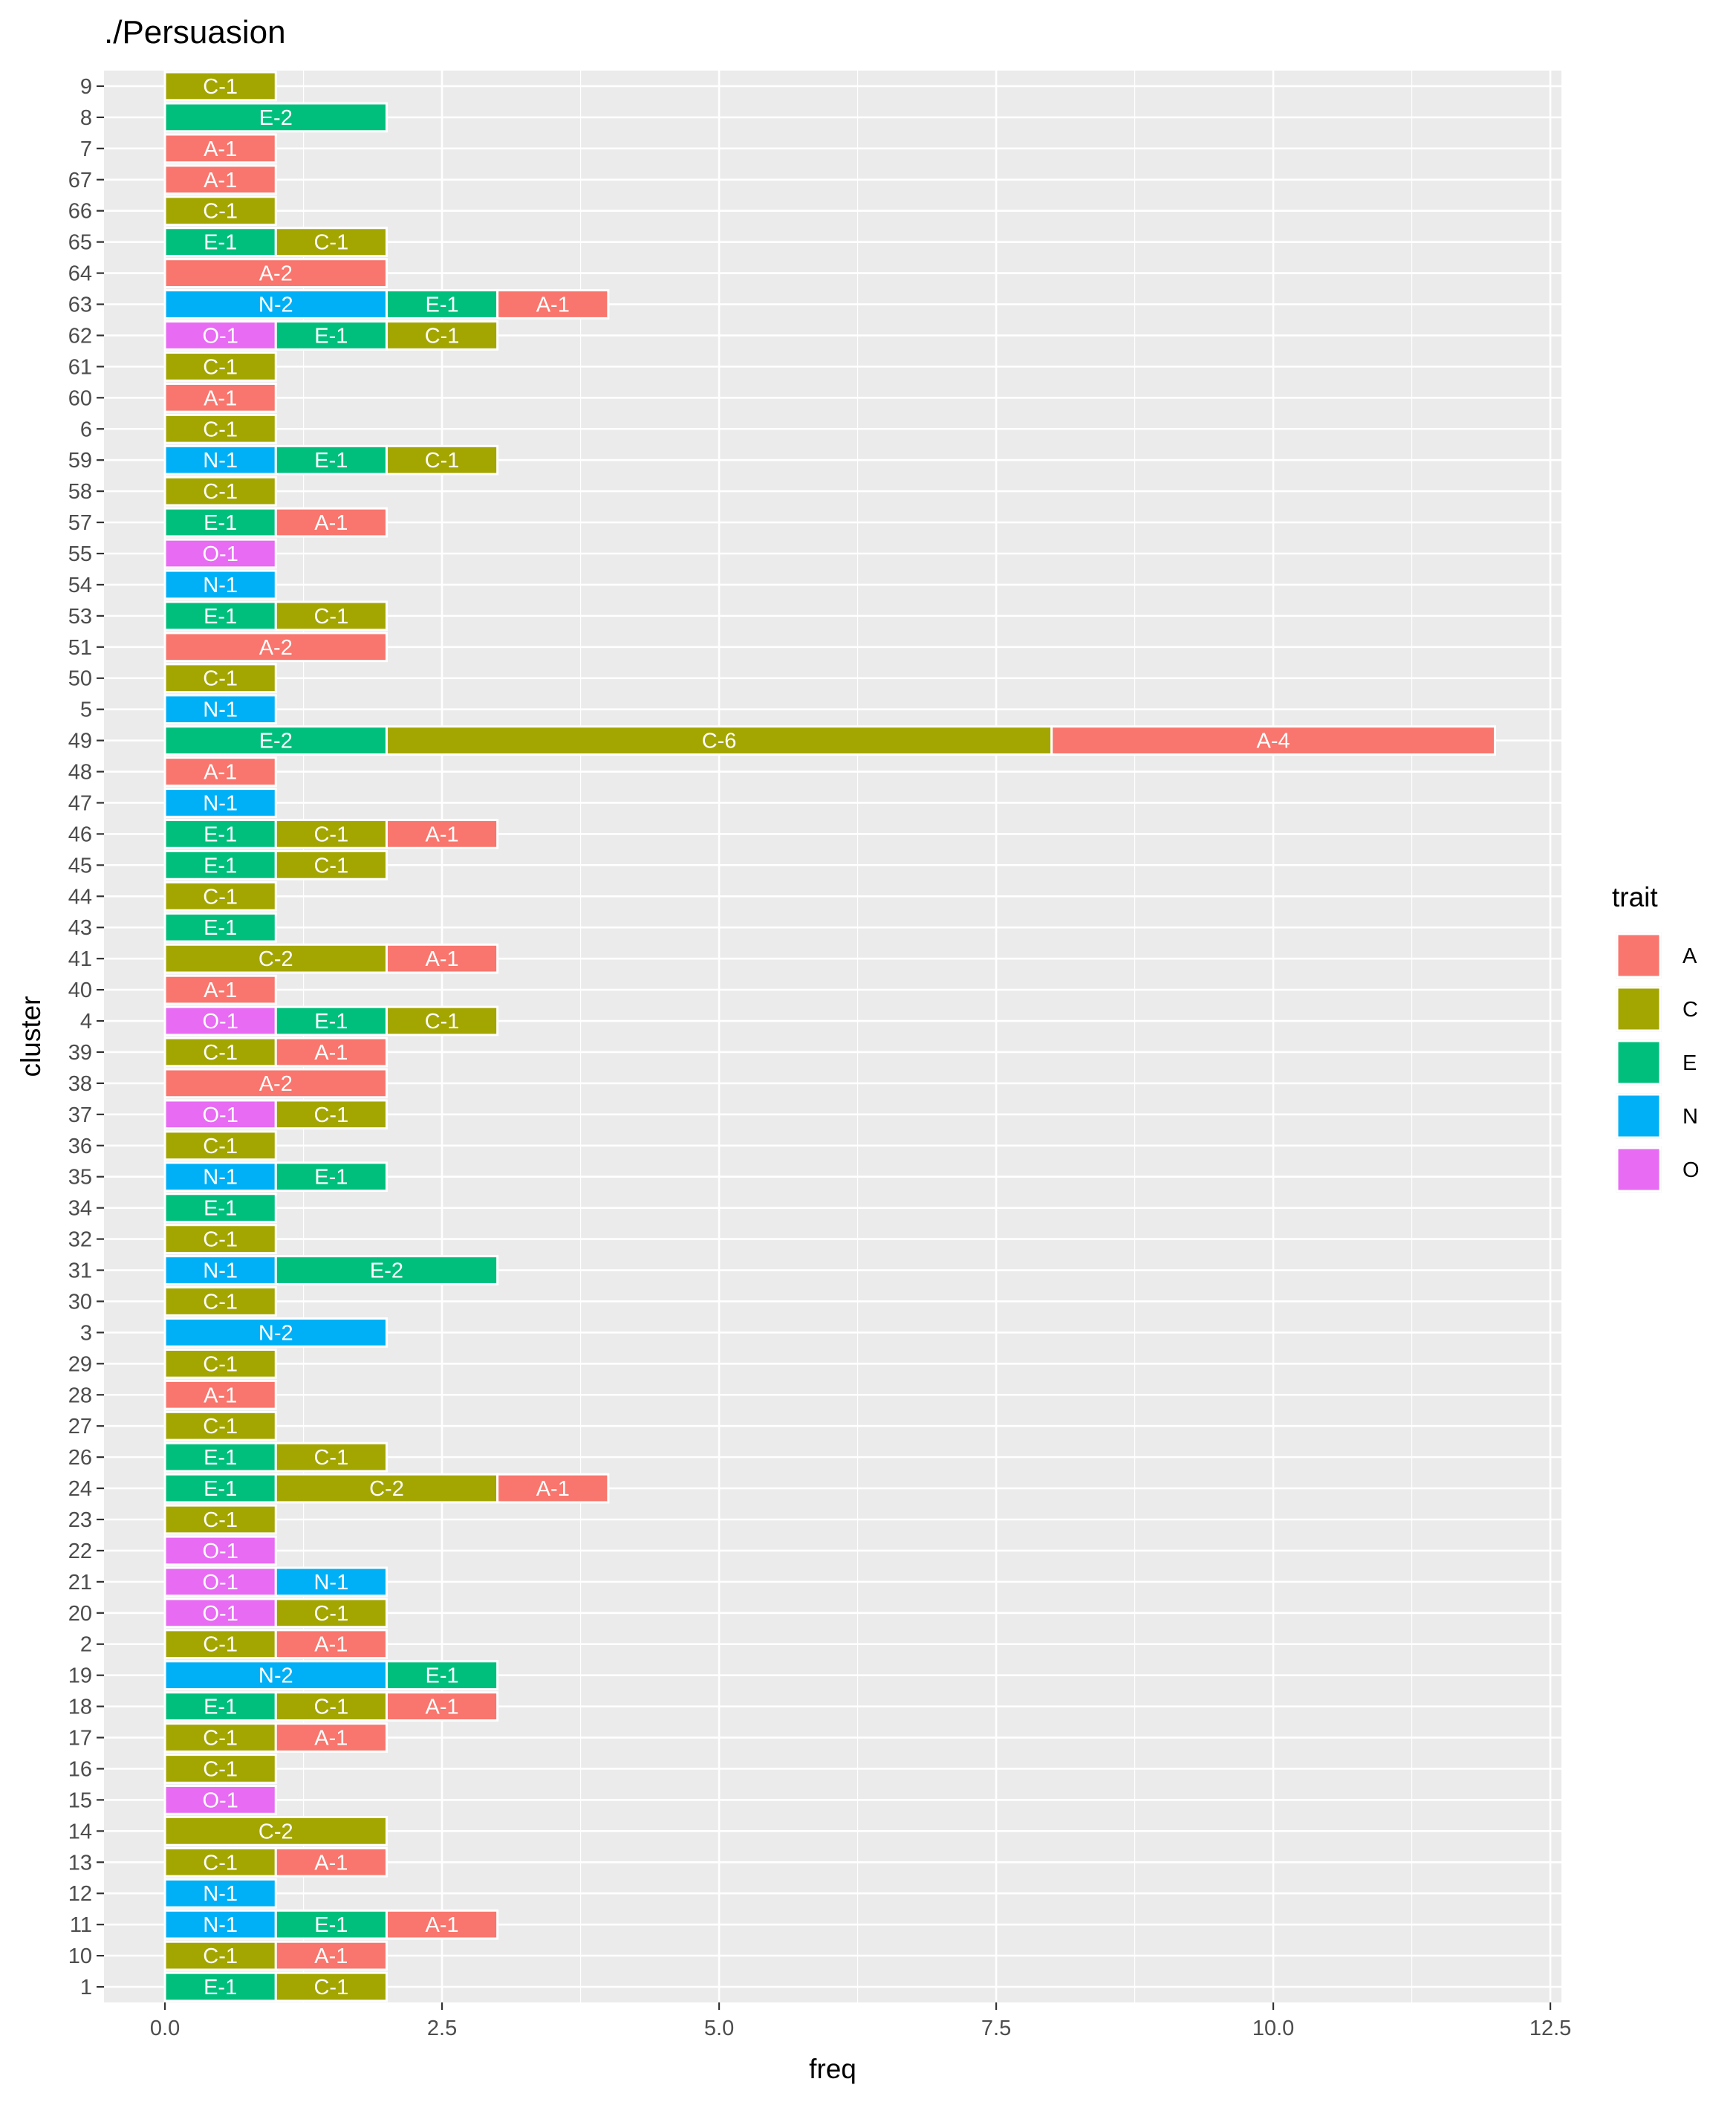  What do you see at coordinates (80, 212) in the screenshot?
I see `y-tick-label: 66` at bounding box center [80, 212].